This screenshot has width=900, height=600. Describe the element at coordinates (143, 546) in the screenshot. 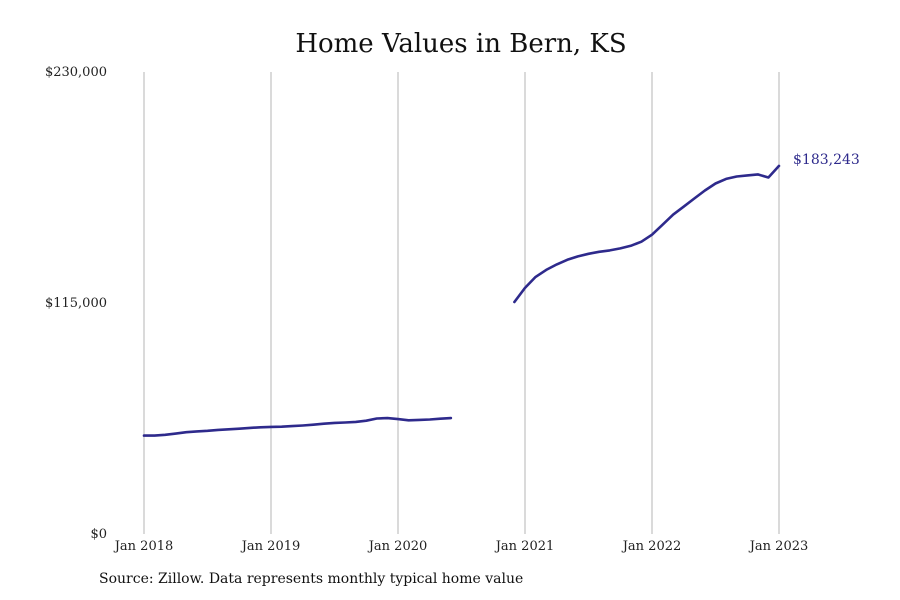

I see `x-tick-label: Jan 2018` at that location.